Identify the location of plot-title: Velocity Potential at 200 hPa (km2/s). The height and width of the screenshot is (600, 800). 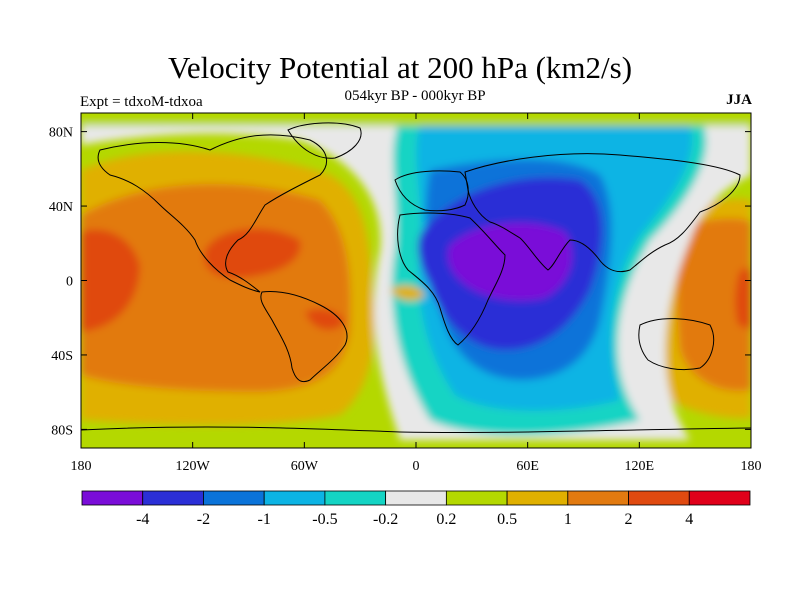
(400, 67).